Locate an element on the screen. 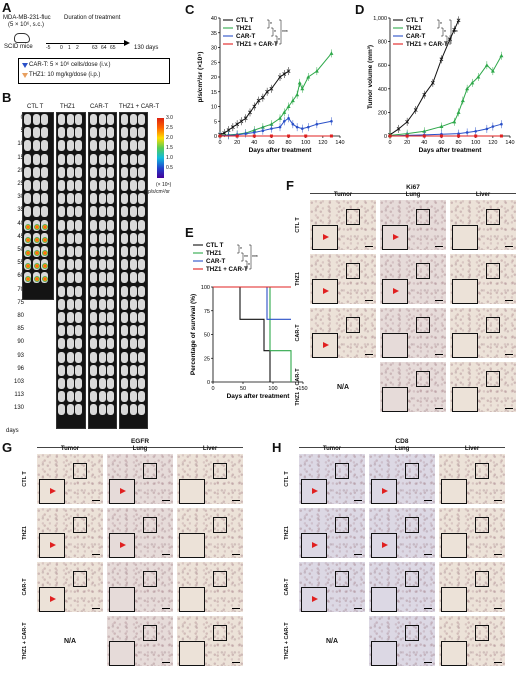  day-label: 35 is located at coordinates (20, 210).